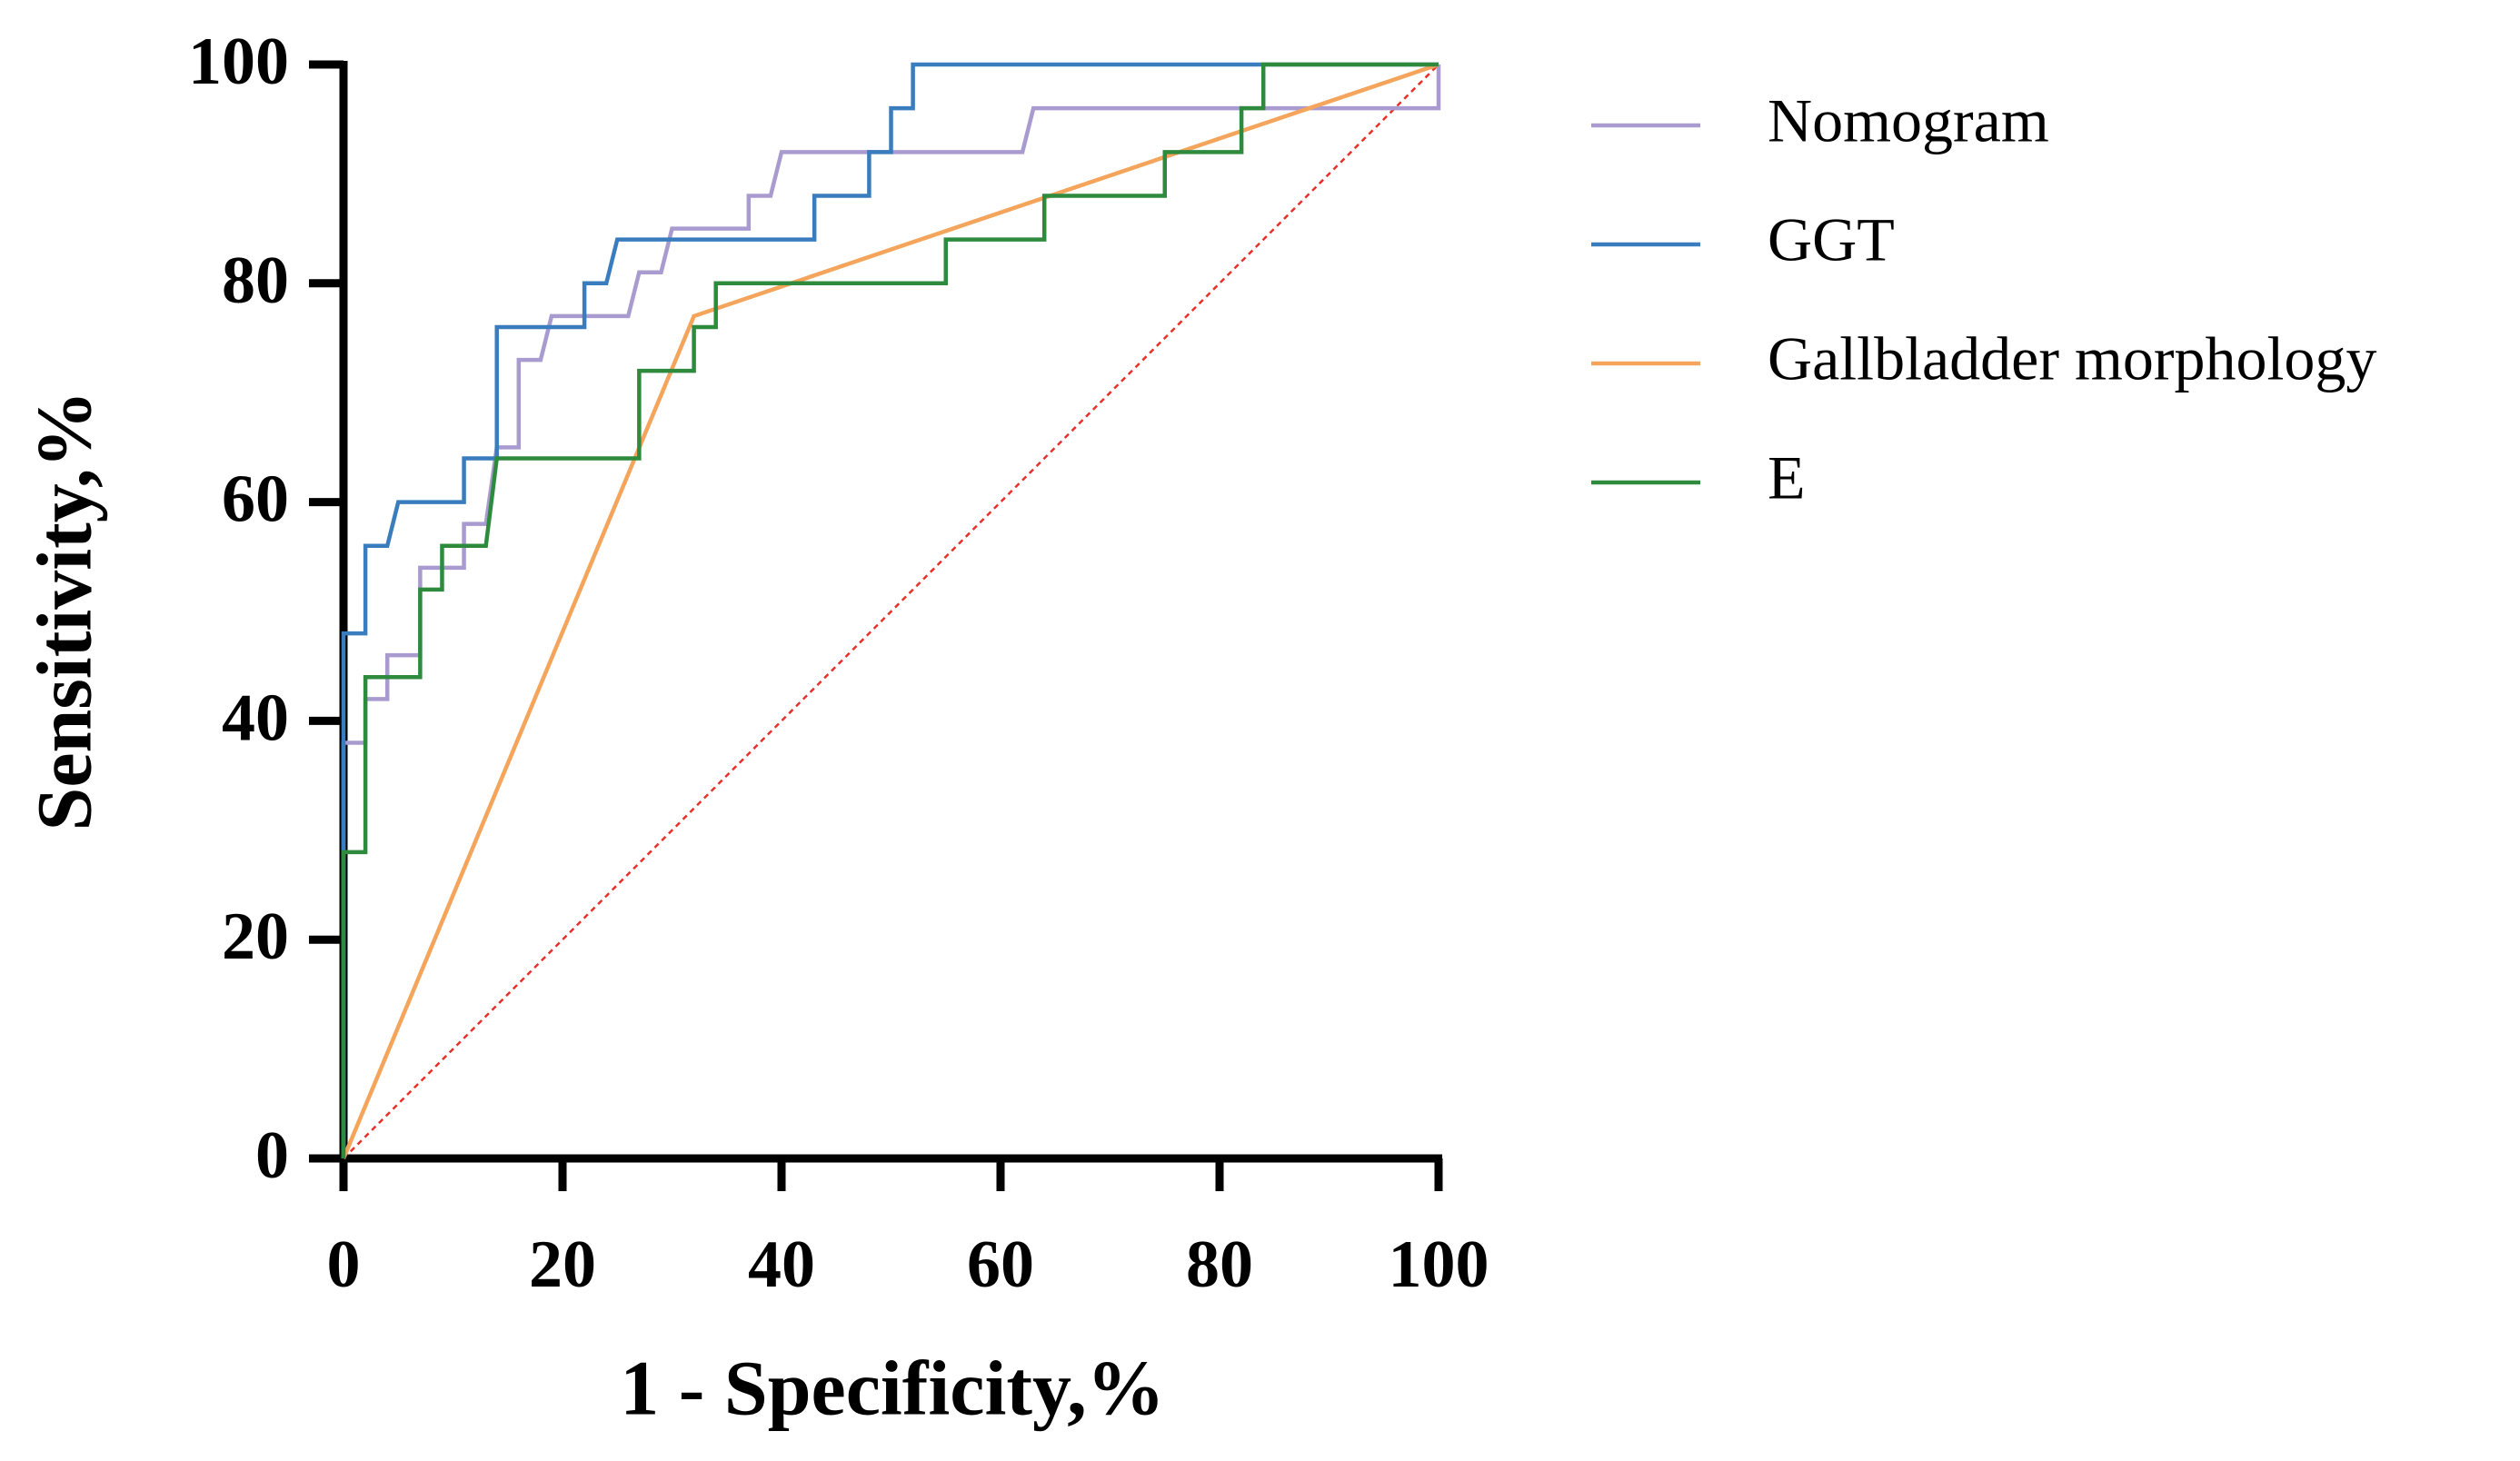  Describe the element at coordinates (1439, 1265) in the screenshot. I see `x-tick-label: 100` at that location.